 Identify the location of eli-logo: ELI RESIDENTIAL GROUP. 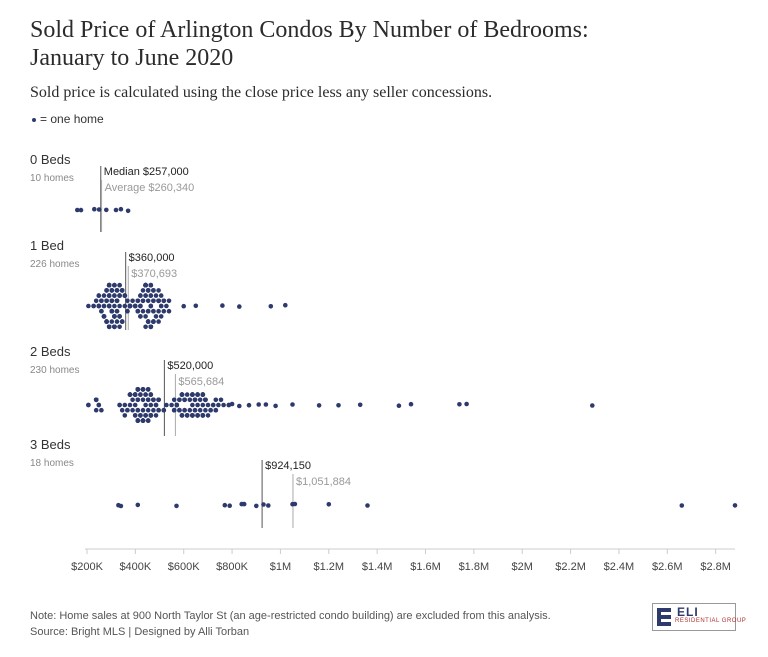
(699, 617).